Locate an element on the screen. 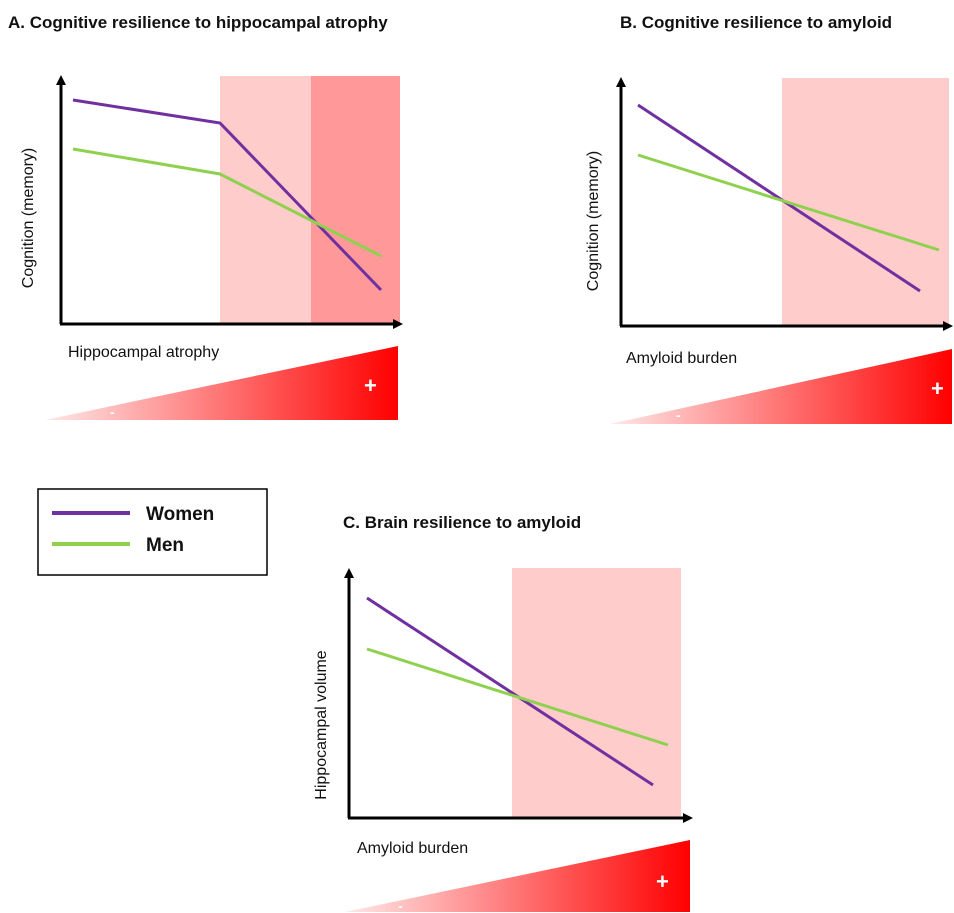  panel-a-women-line is located at coordinates (227, 195).